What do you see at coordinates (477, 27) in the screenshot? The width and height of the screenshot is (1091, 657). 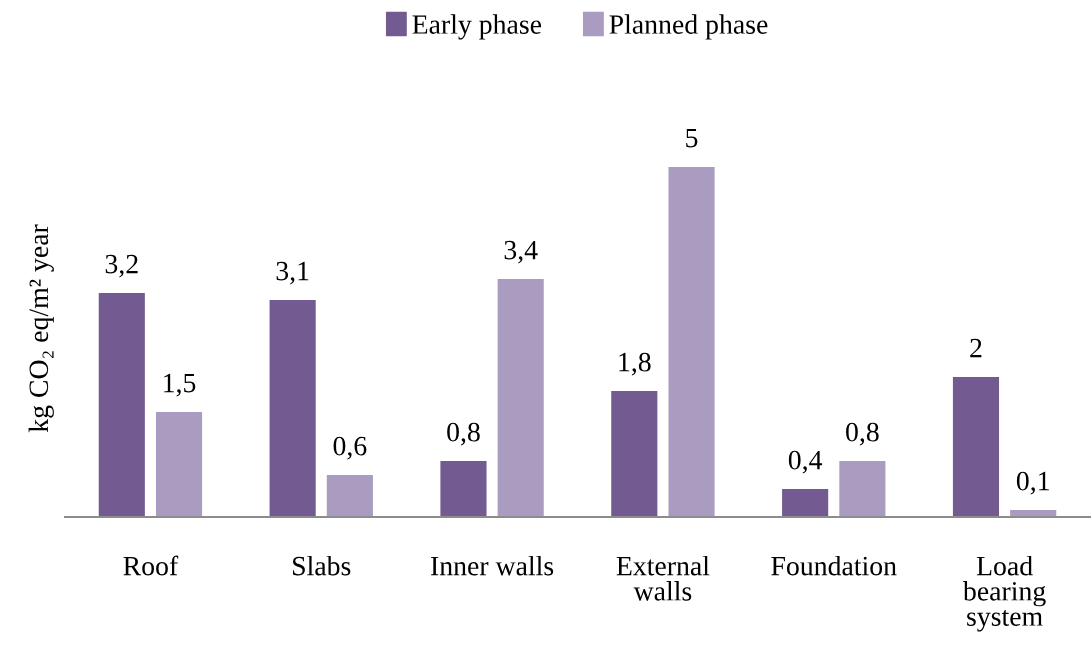 I see `legend-label: Early phase` at bounding box center [477, 27].